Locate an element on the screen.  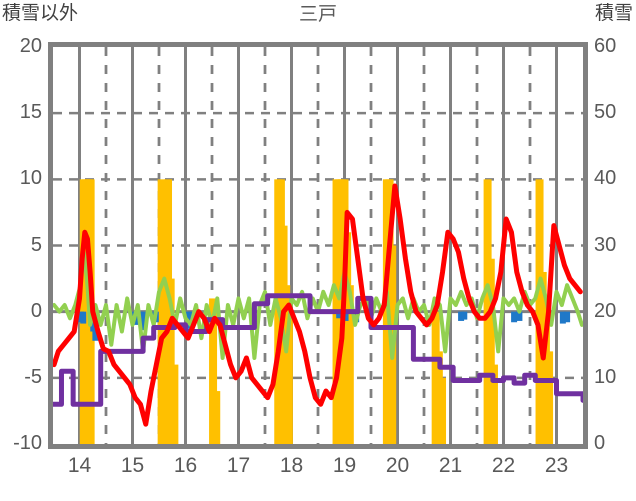
x-axis-tick-label: 21 is located at coordinates (450, 465).